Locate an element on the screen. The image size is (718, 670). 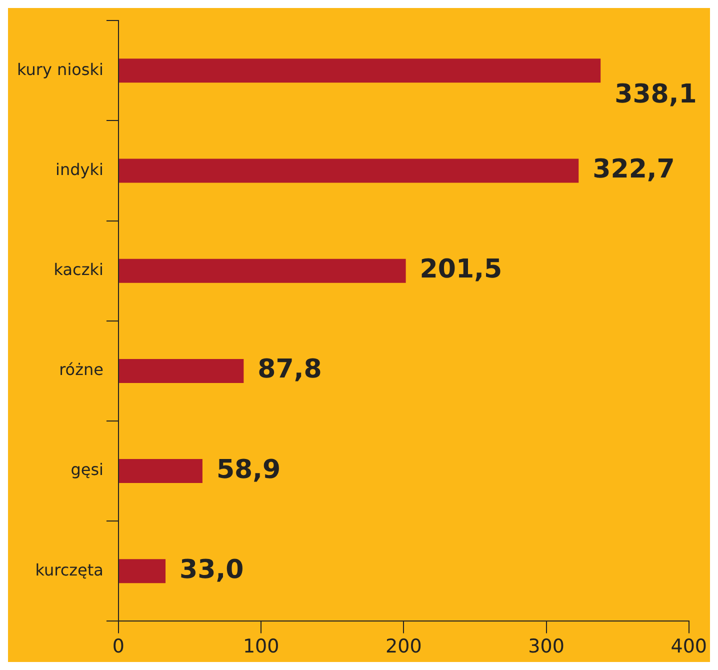
y-tick-label: różne is located at coordinates (81, 370).